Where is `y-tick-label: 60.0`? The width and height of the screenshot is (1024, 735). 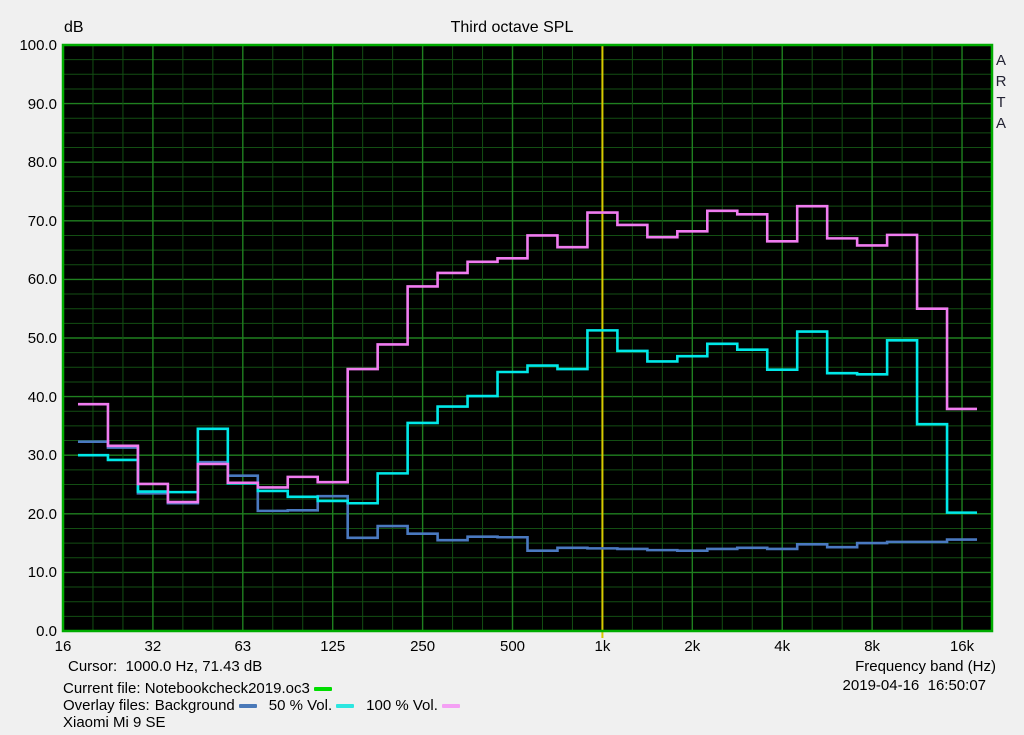 y-tick-label: 60.0 is located at coordinates (42, 280).